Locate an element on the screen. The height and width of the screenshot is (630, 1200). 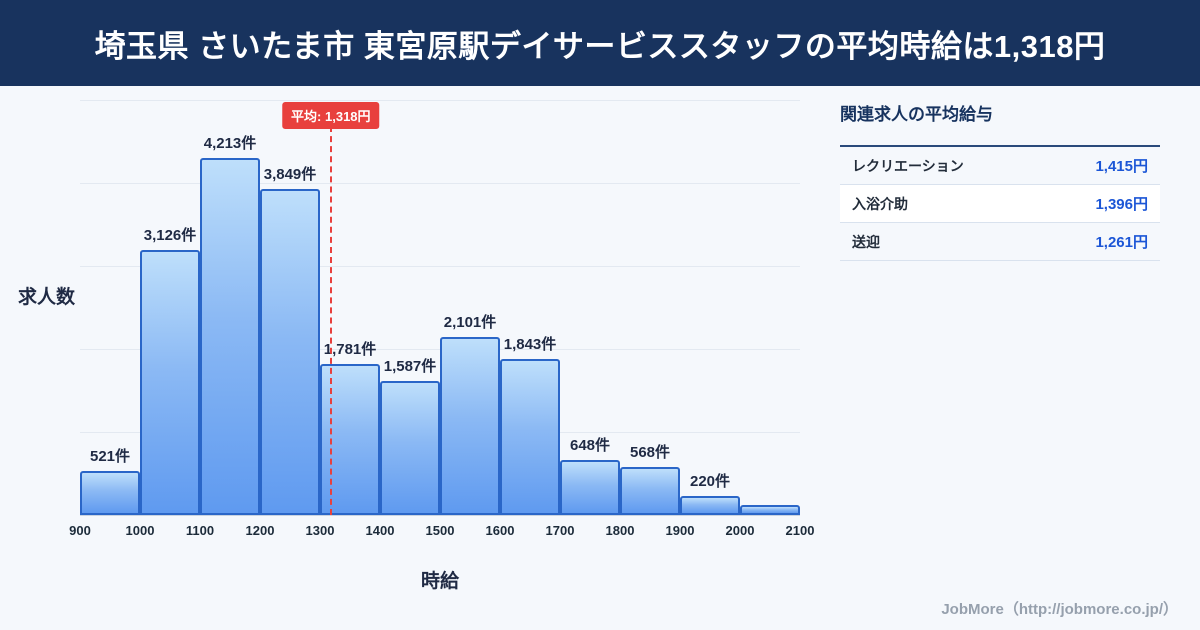
x-tick-label: 900 is located at coordinates (80, 530).